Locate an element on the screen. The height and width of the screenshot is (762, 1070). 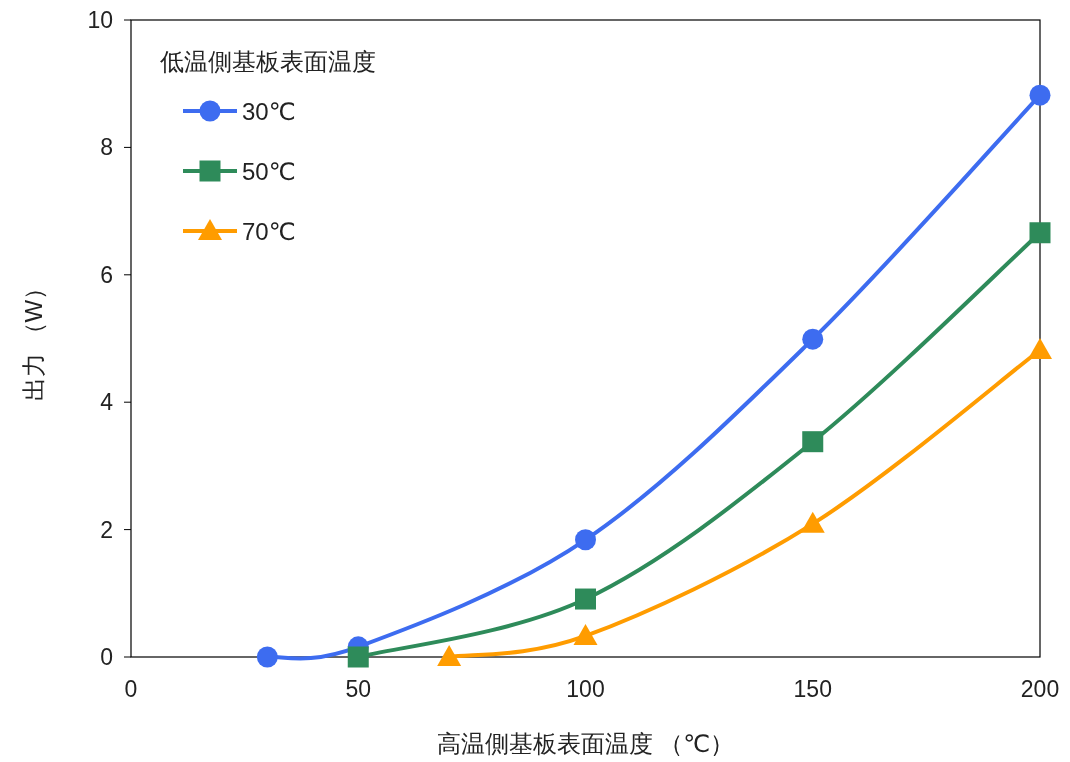
legend-label: 70℃ is located at coordinates (269, 231).